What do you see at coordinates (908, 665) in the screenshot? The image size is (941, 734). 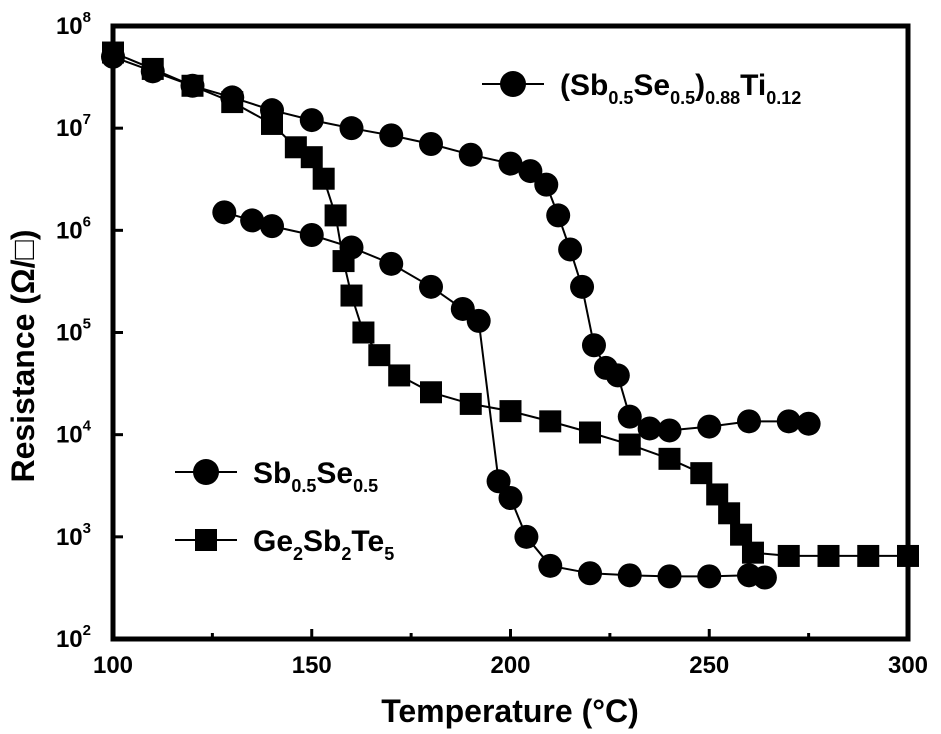 I see `x-tick-label: 300` at bounding box center [908, 665].